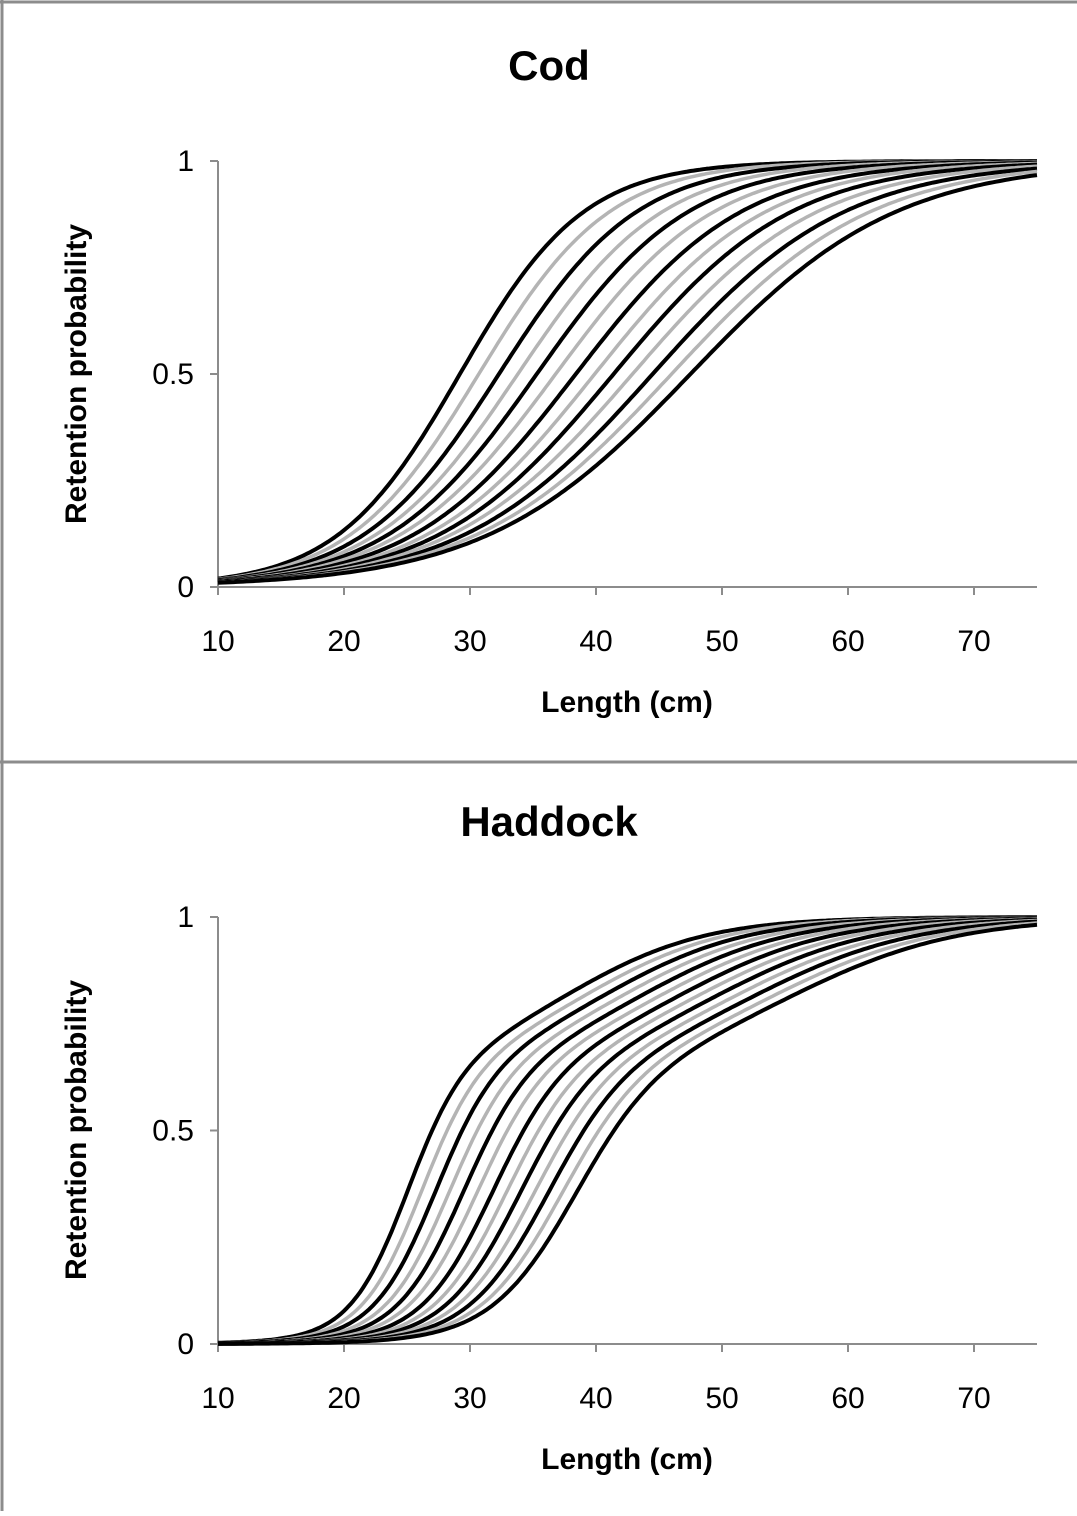  Describe the element at coordinates (549, 821) in the screenshot. I see `panel-title: Haddock` at that location.